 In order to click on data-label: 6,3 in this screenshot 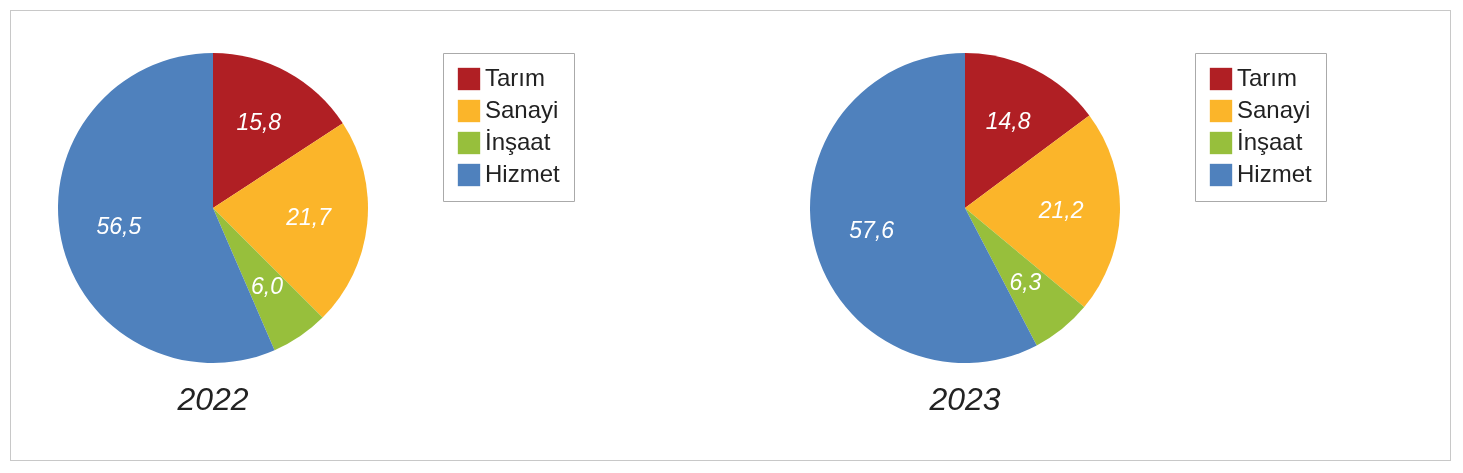, I will do `click(1025, 281)`.